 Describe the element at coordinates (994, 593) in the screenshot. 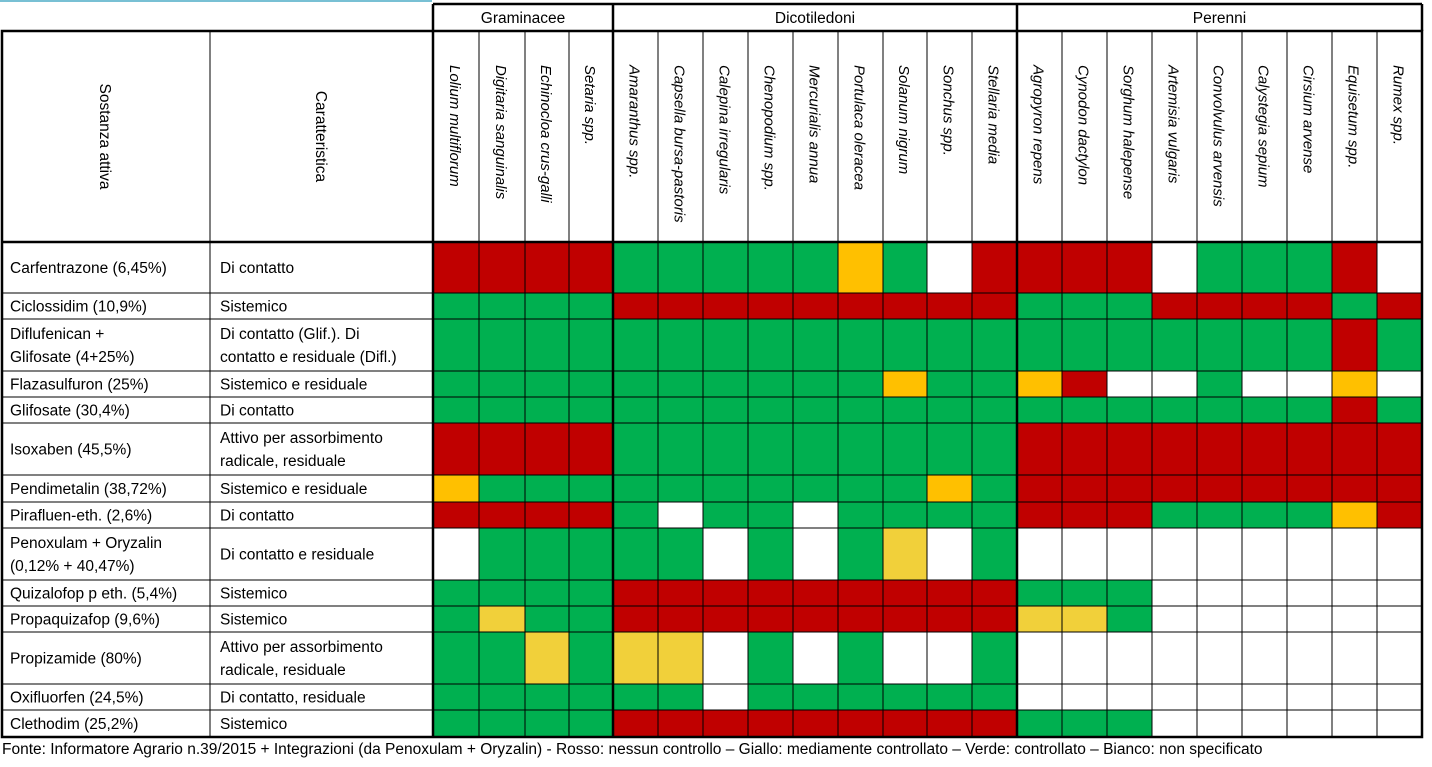

I see `cell-r9-c12` at that location.